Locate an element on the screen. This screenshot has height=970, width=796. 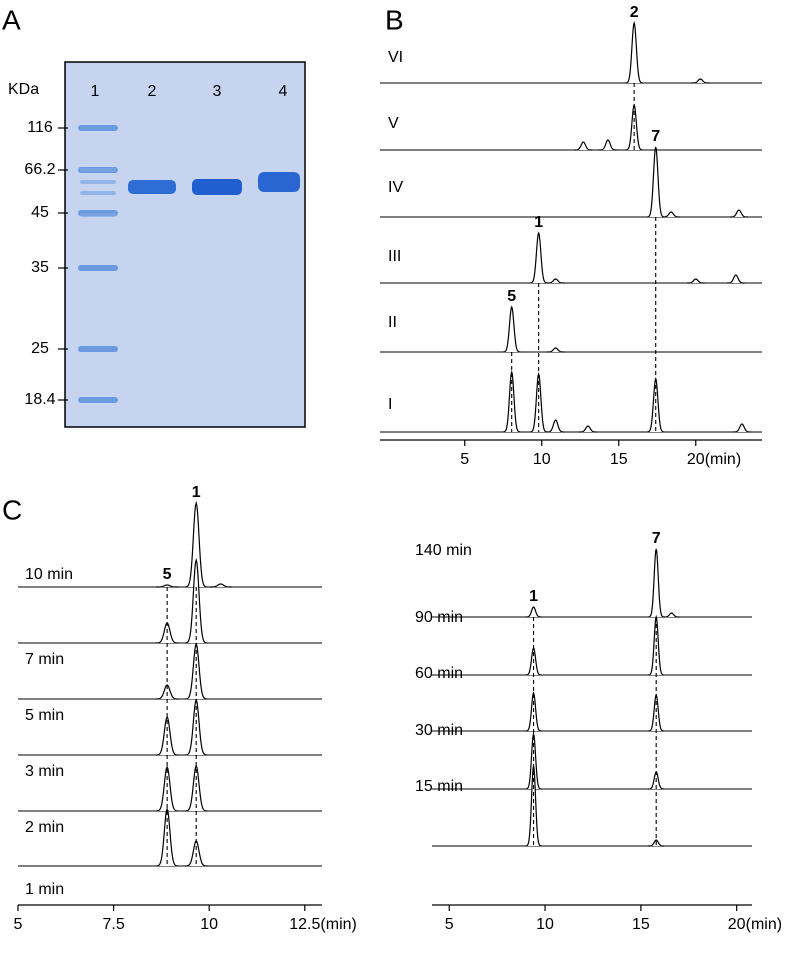
gel is located at coordinates (185, 244).